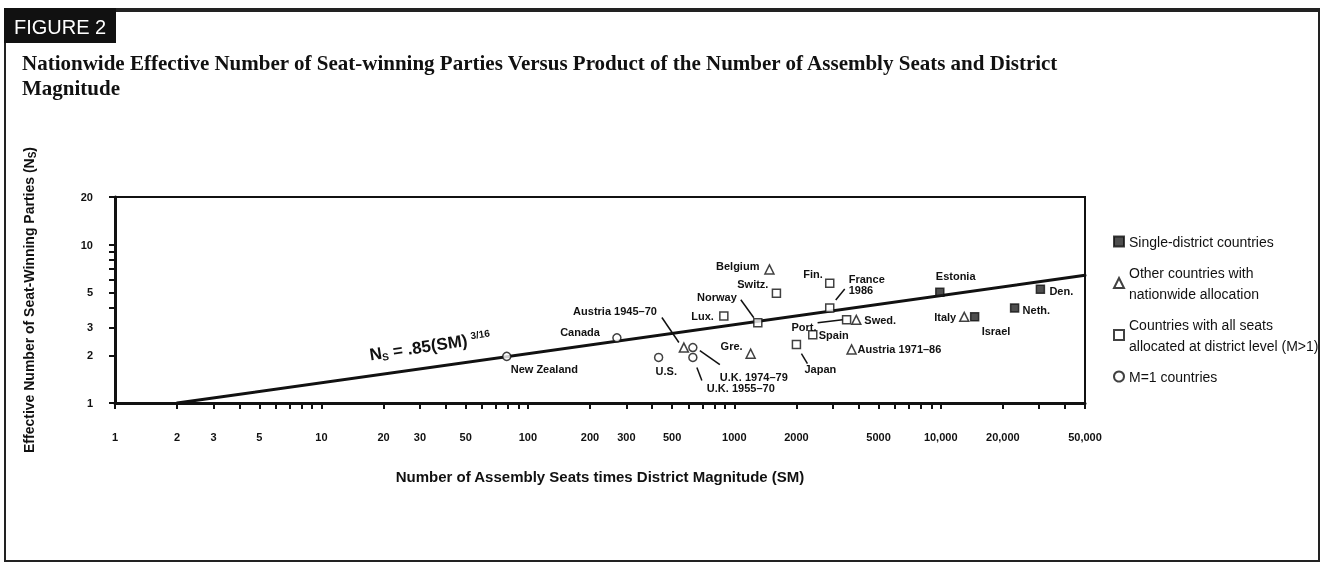 This screenshot has height=568, width=1327. What do you see at coordinates (89, 403) in the screenshot?
I see `y-tick-label: 1` at bounding box center [89, 403].